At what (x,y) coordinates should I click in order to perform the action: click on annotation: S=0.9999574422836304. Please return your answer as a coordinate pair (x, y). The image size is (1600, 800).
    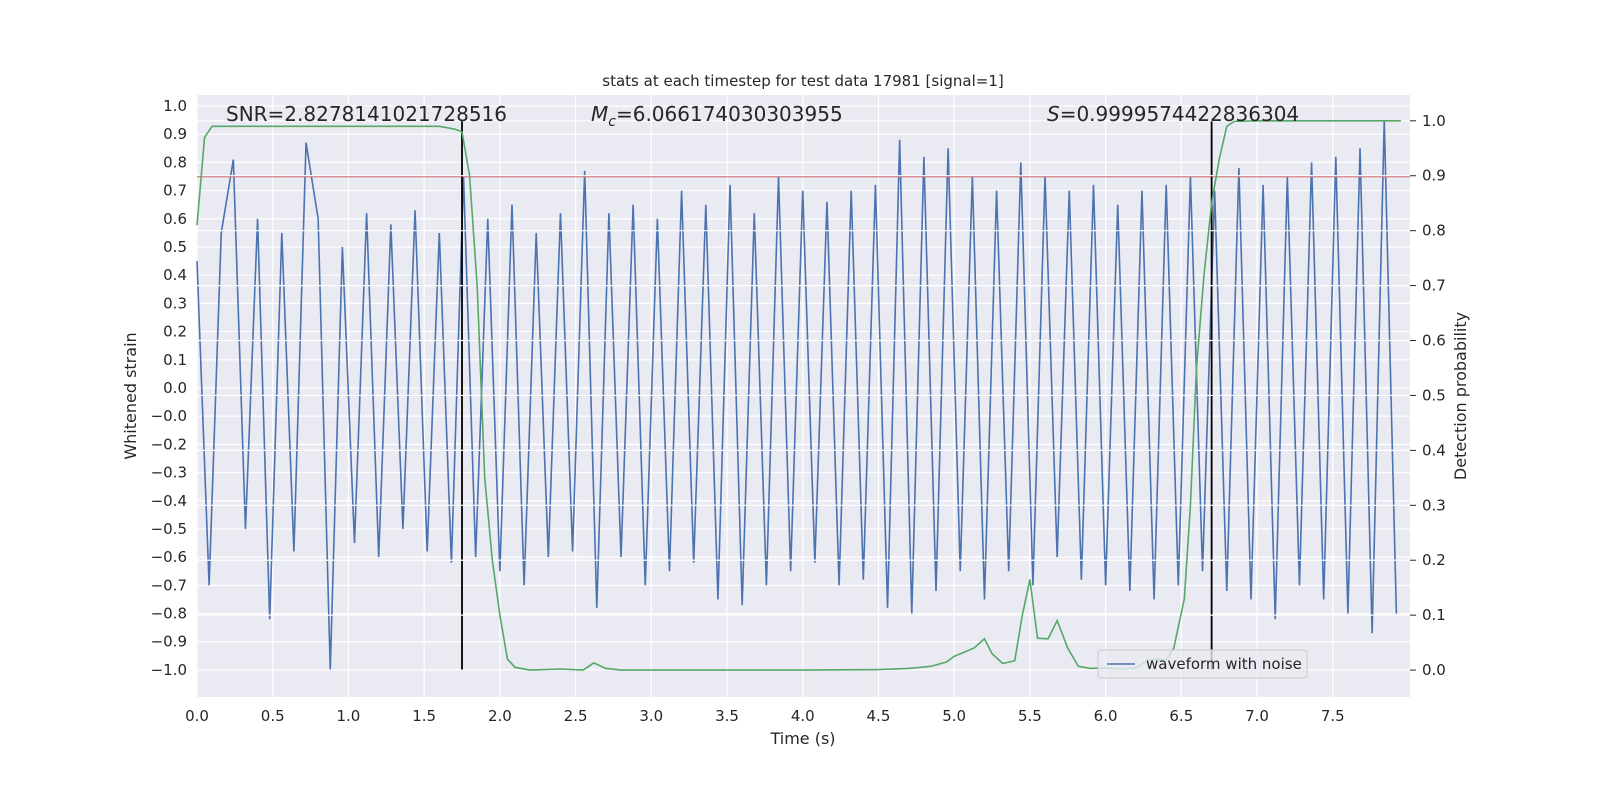
    Looking at the image, I should click on (1173, 114).